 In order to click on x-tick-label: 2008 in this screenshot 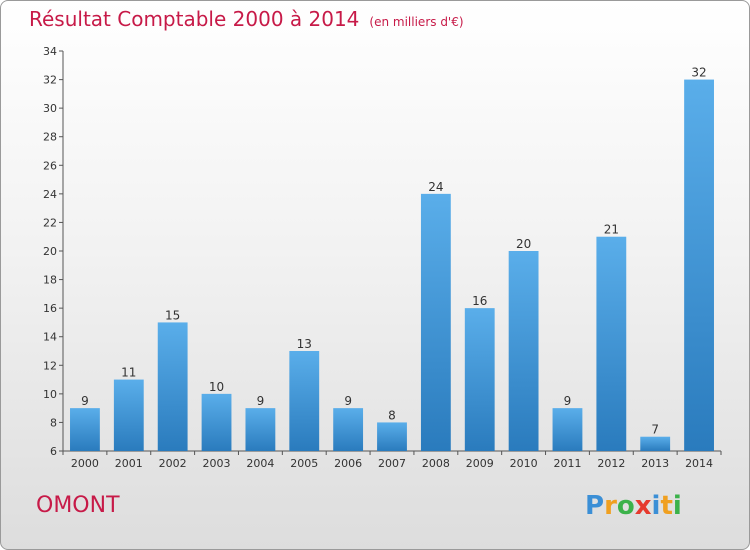, I will do `click(436, 463)`.